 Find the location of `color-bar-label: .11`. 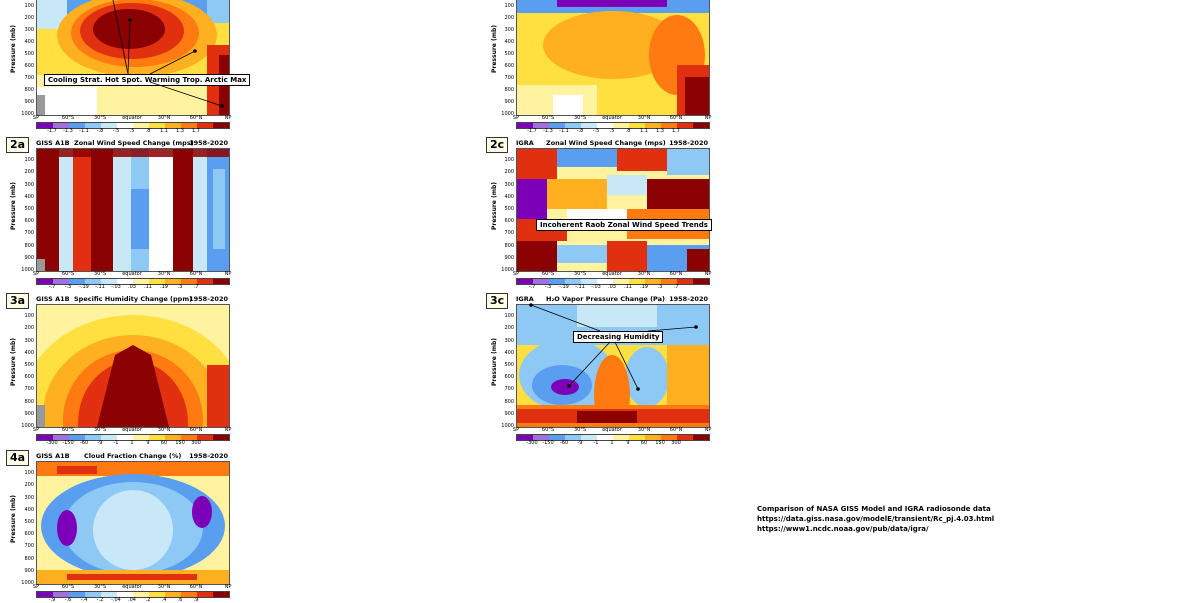

color-bar-label: .11 is located at coordinates (148, 287).